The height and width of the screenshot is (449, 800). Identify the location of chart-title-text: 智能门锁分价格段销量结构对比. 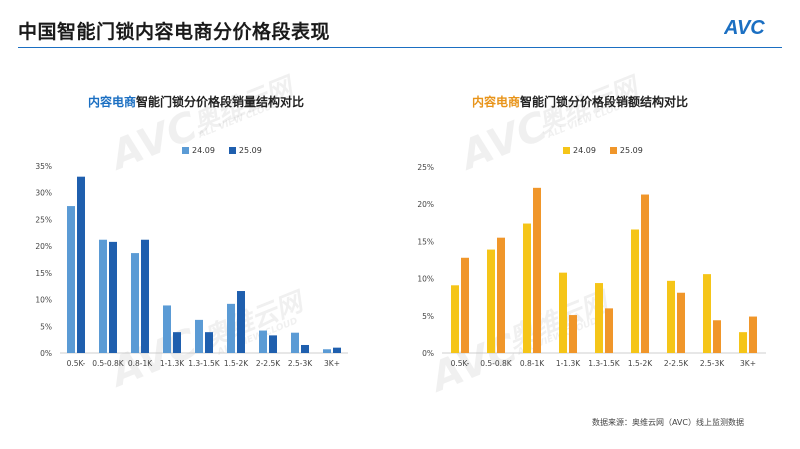
(220, 102).